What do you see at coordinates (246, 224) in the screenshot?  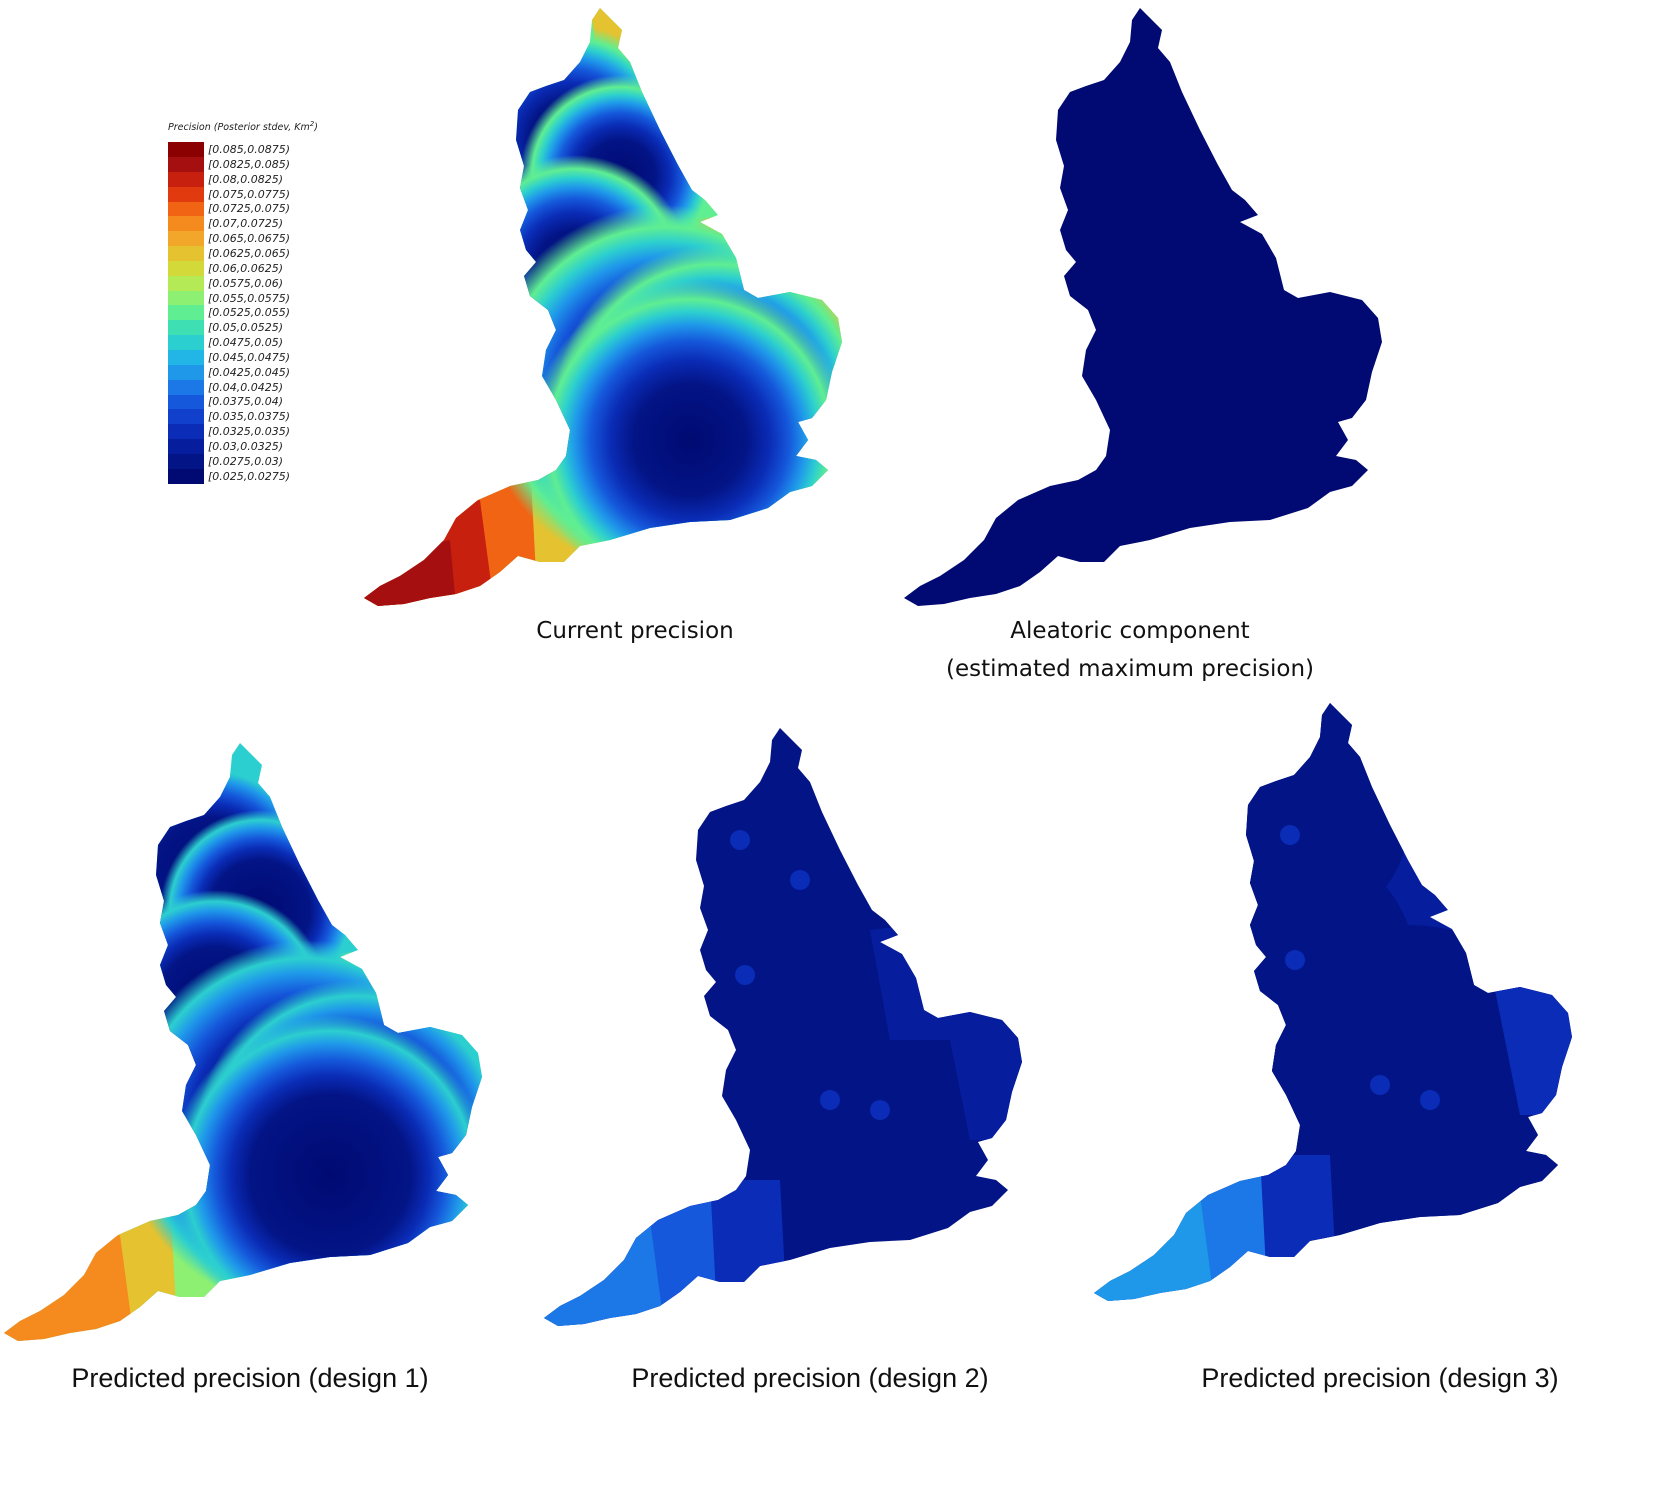 I see `legend-label: [0.07,0.0725)` at bounding box center [246, 224].